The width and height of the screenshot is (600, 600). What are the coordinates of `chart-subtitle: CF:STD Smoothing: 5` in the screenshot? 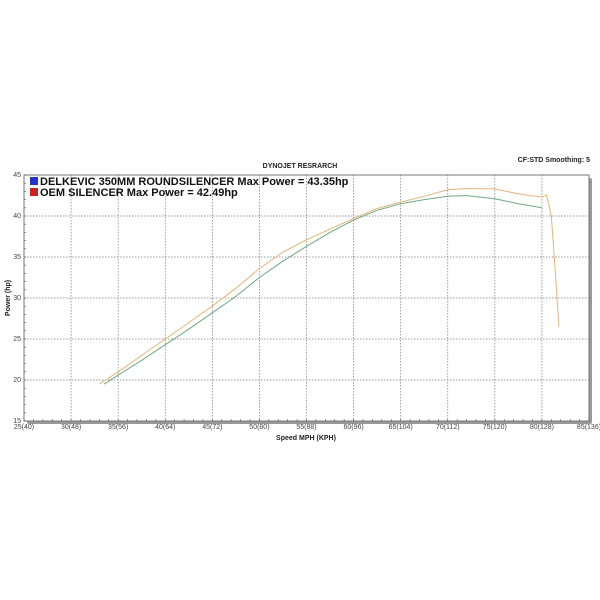 It's located at (554, 160).